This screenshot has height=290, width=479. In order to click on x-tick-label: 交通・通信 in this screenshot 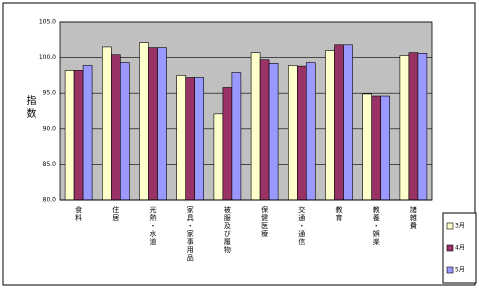, I will do `click(302, 225)`.